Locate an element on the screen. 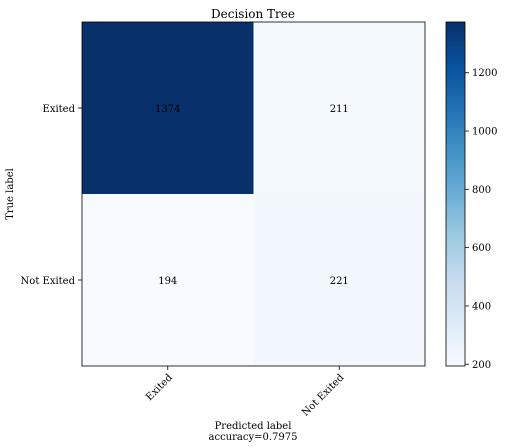  y-axis-ticks: Exited Not Exited is located at coordinates (51, 195).